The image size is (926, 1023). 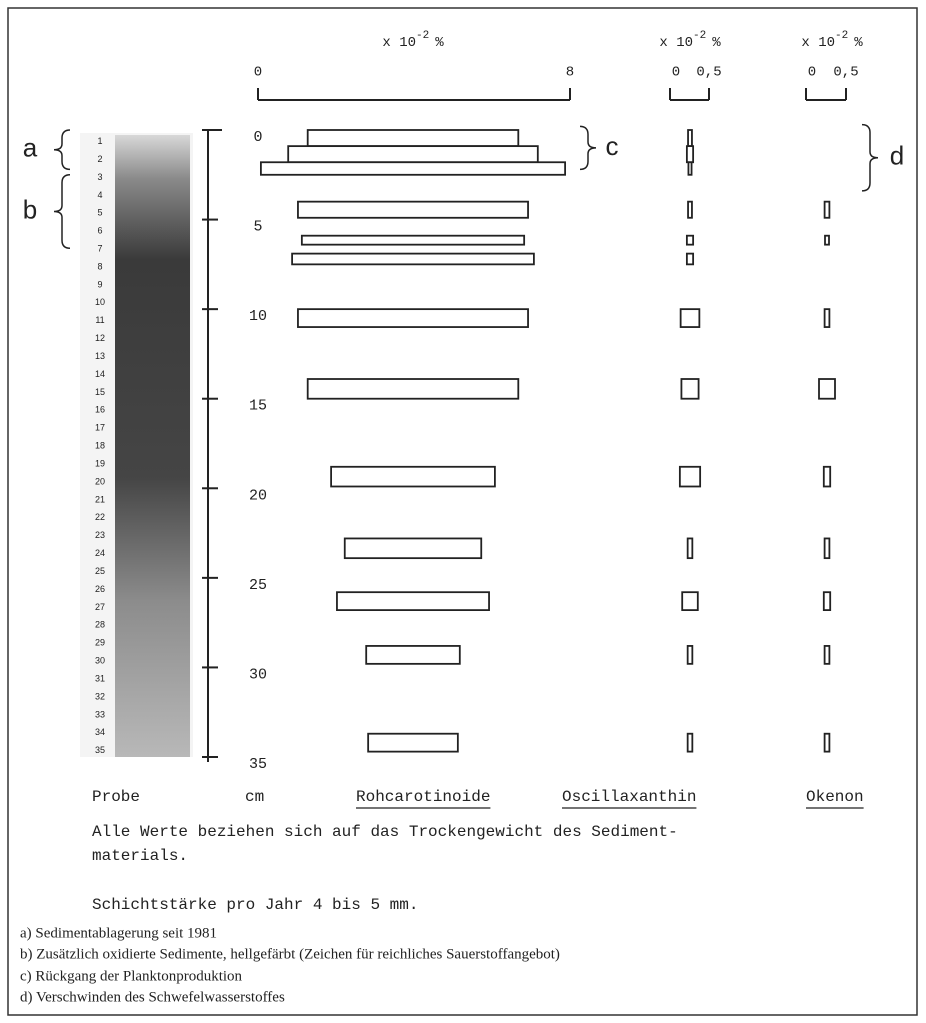 What do you see at coordinates (99, 141) in the screenshot?
I see `core-number: 1` at bounding box center [99, 141].